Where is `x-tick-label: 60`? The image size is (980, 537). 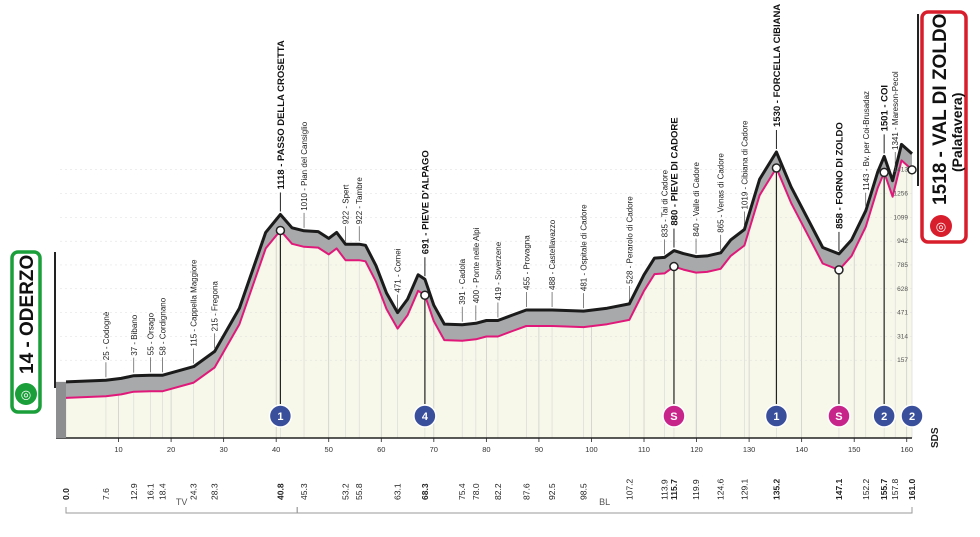
x-tick-label: 60 is located at coordinates (381, 449).